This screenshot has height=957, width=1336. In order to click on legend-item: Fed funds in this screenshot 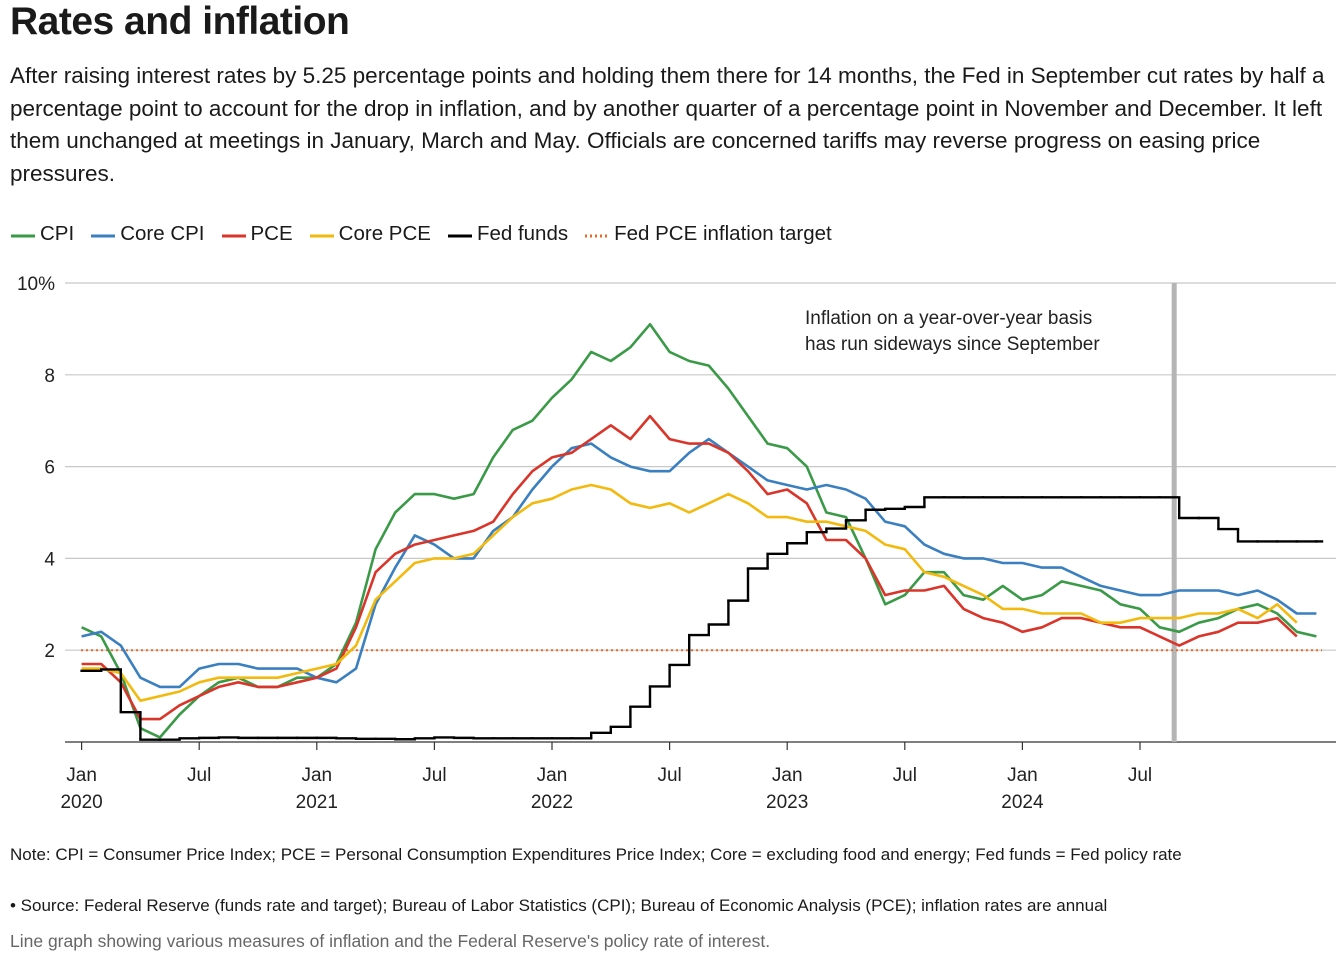, I will do `click(507, 234)`.